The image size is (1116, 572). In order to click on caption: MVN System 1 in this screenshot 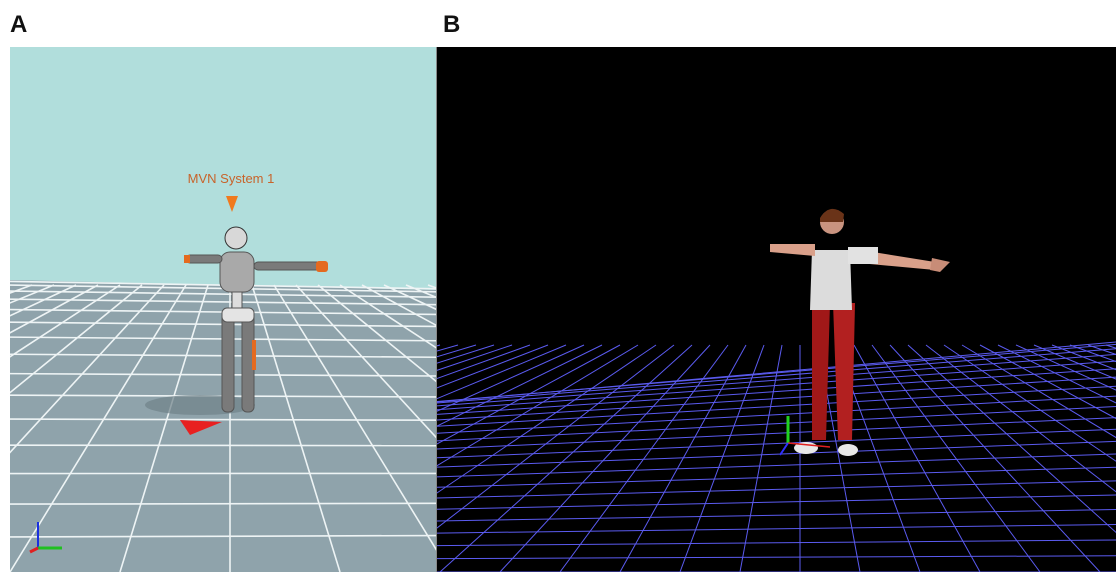, I will do `click(231, 178)`.